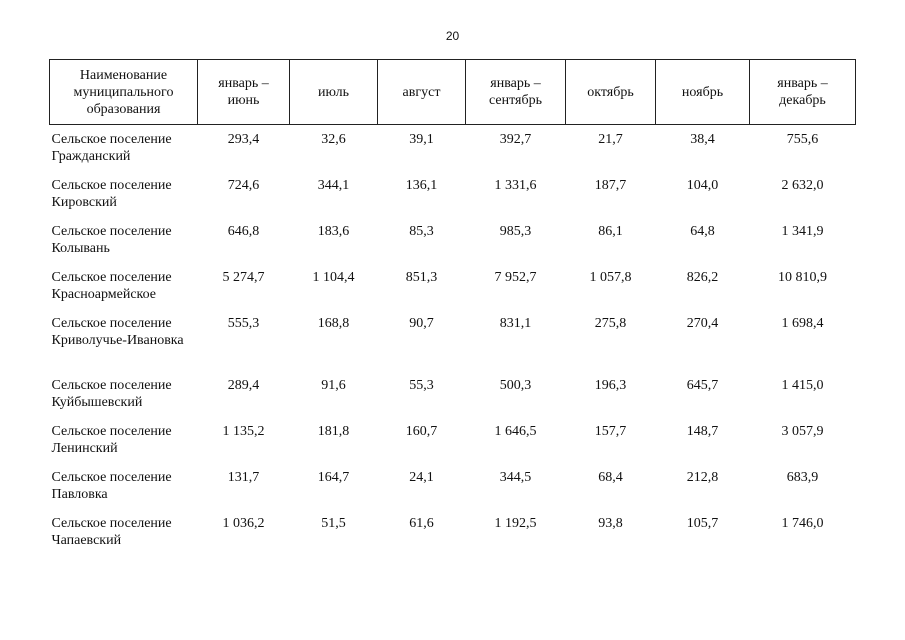 The height and width of the screenshot is (640, 905). What do you see at coordinates (421, 385) in the screenshot?
I see `value-cell: 55,3` at bounding box center [421, 385].